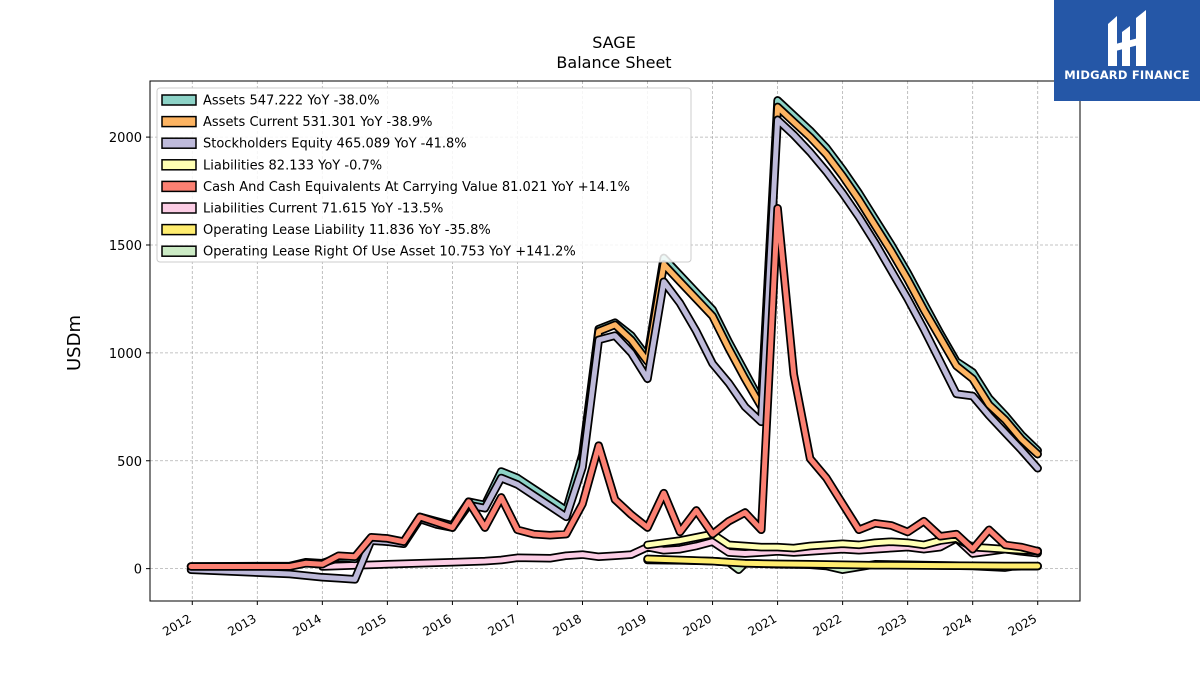 This screenshot has width=1200, height=675. What do you see at coordinates (567, 624) in the screenshot?
I see `x-tick-label: 2018` at bounding box center [567, 624].